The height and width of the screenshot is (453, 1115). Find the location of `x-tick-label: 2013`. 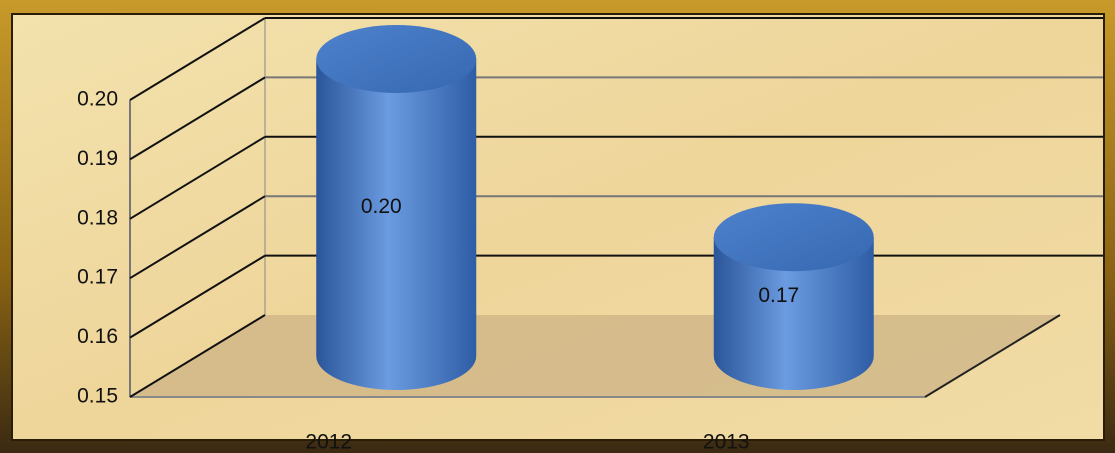

x-tick-label: 2013 is located at coordinates (726, 442).